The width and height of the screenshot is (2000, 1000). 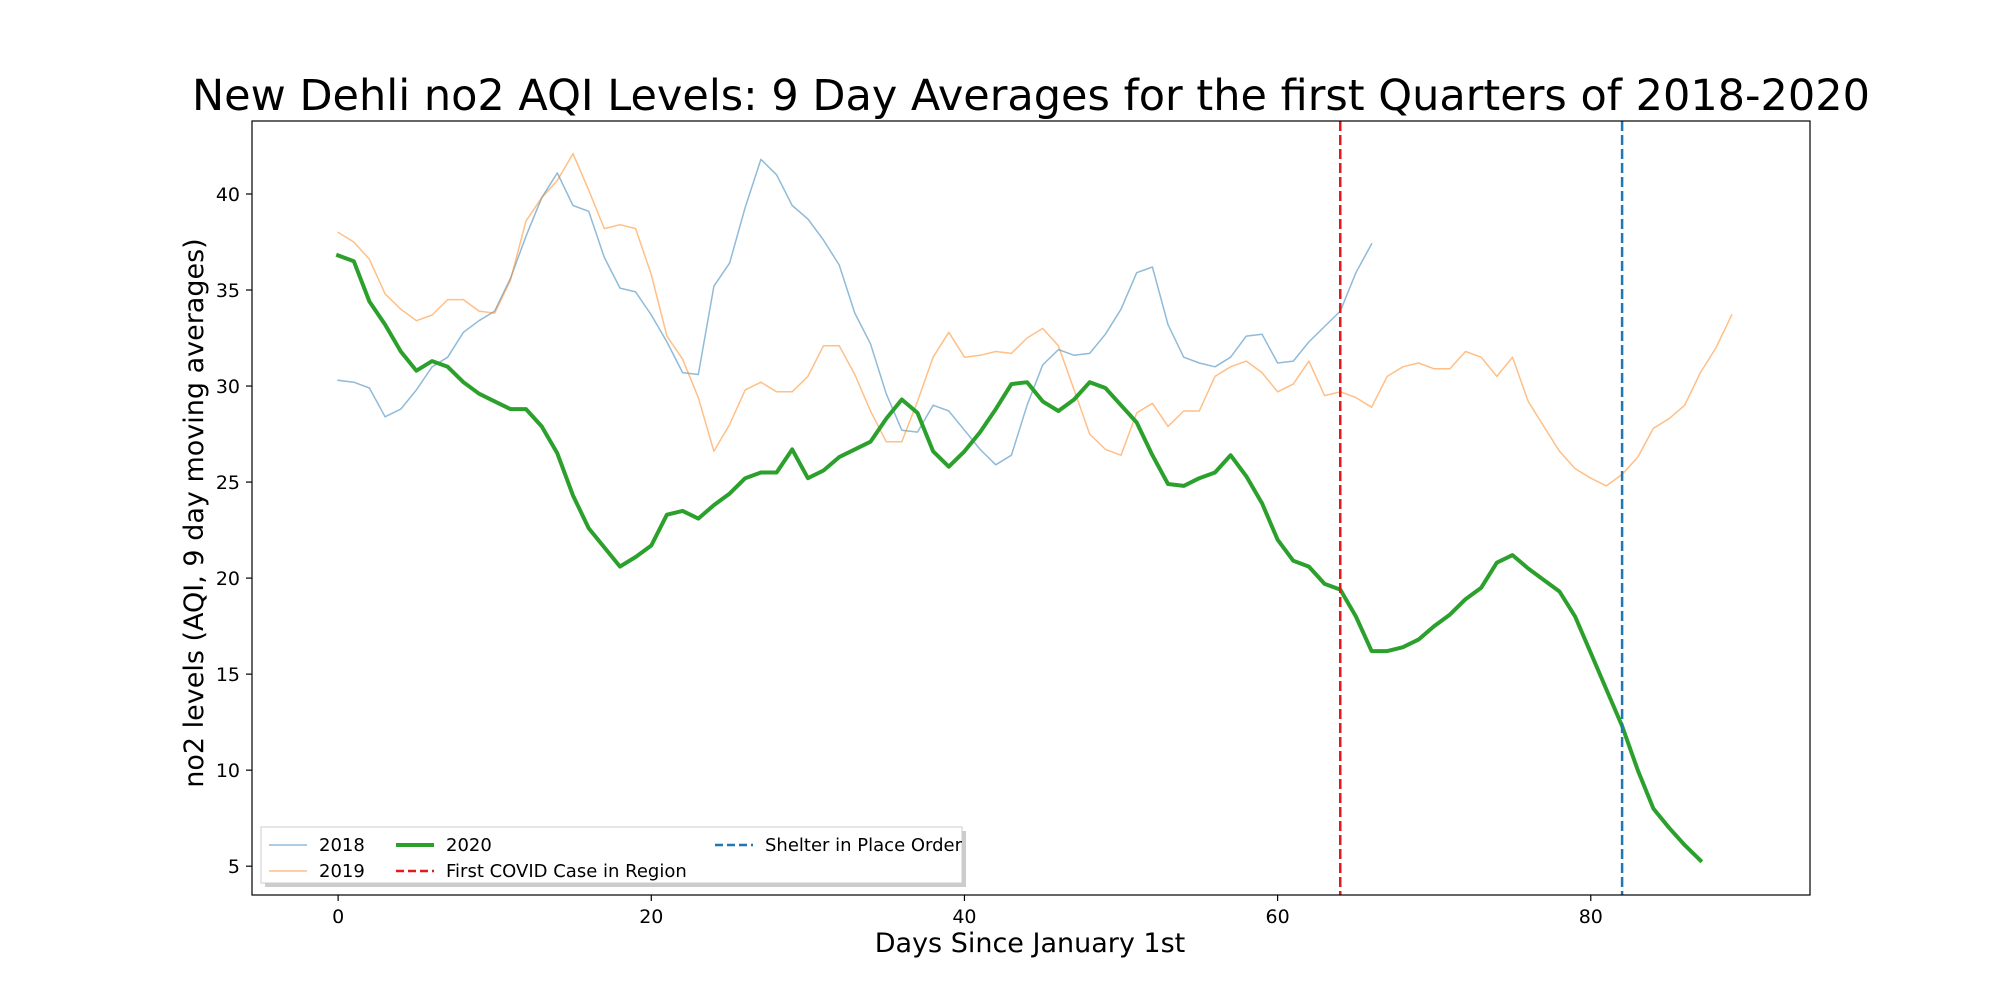 What do you see at coordinates (228, 291) in the screenshot?
I see `y-tick-label: 35` at bounding box center [228, 291].